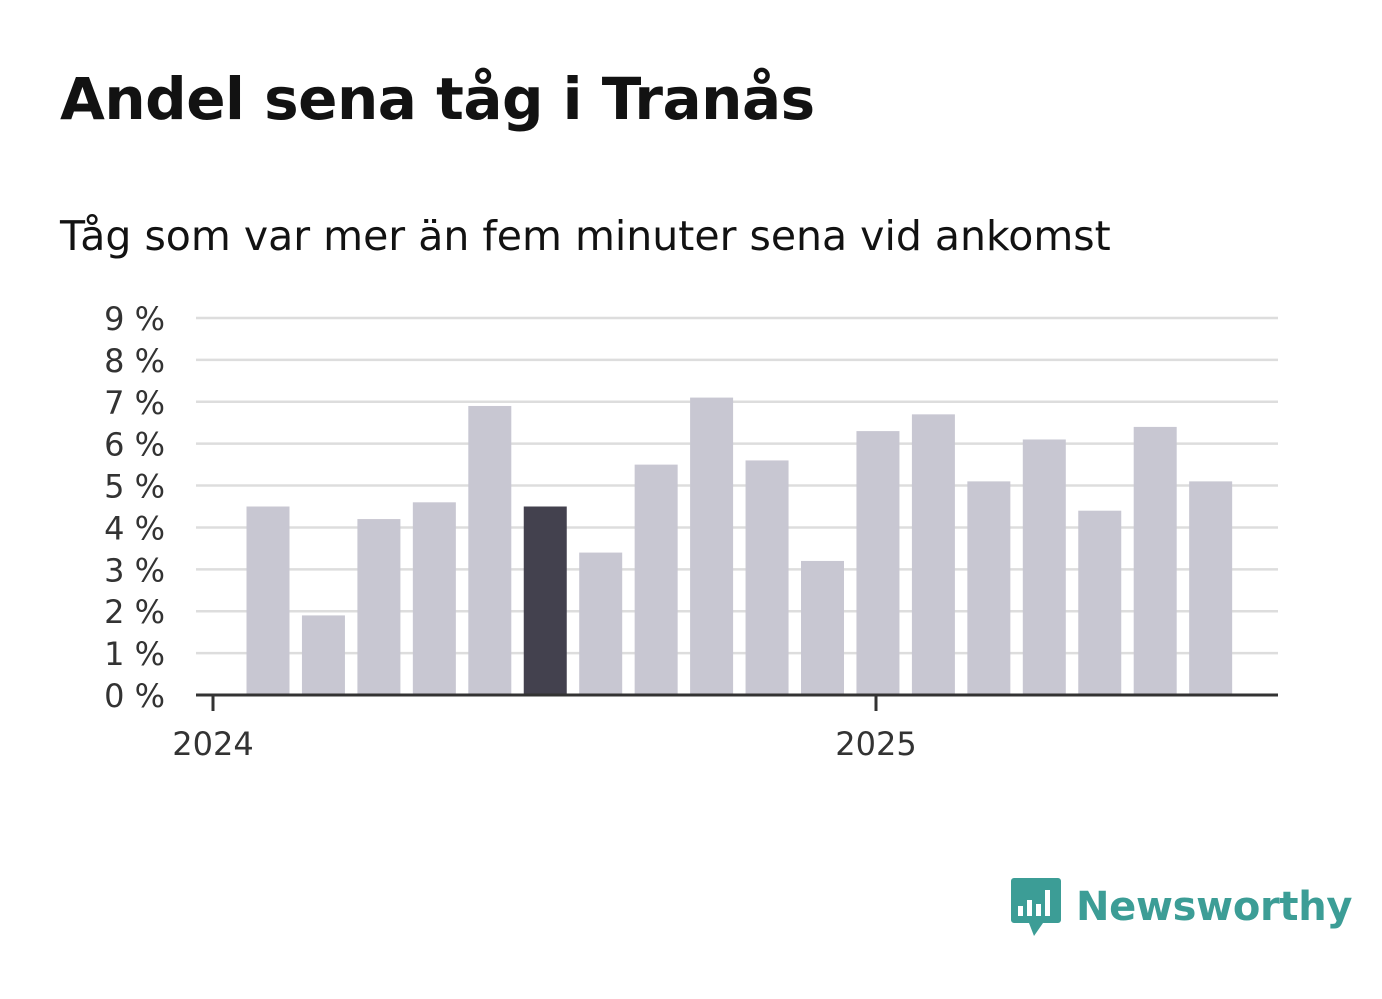 Image resolution: width=1382 pixels, height=999 pixels. Describe the element at coordinates (134, 319) in the screenshot. I see `y-tick-label: 9 %` at that location.